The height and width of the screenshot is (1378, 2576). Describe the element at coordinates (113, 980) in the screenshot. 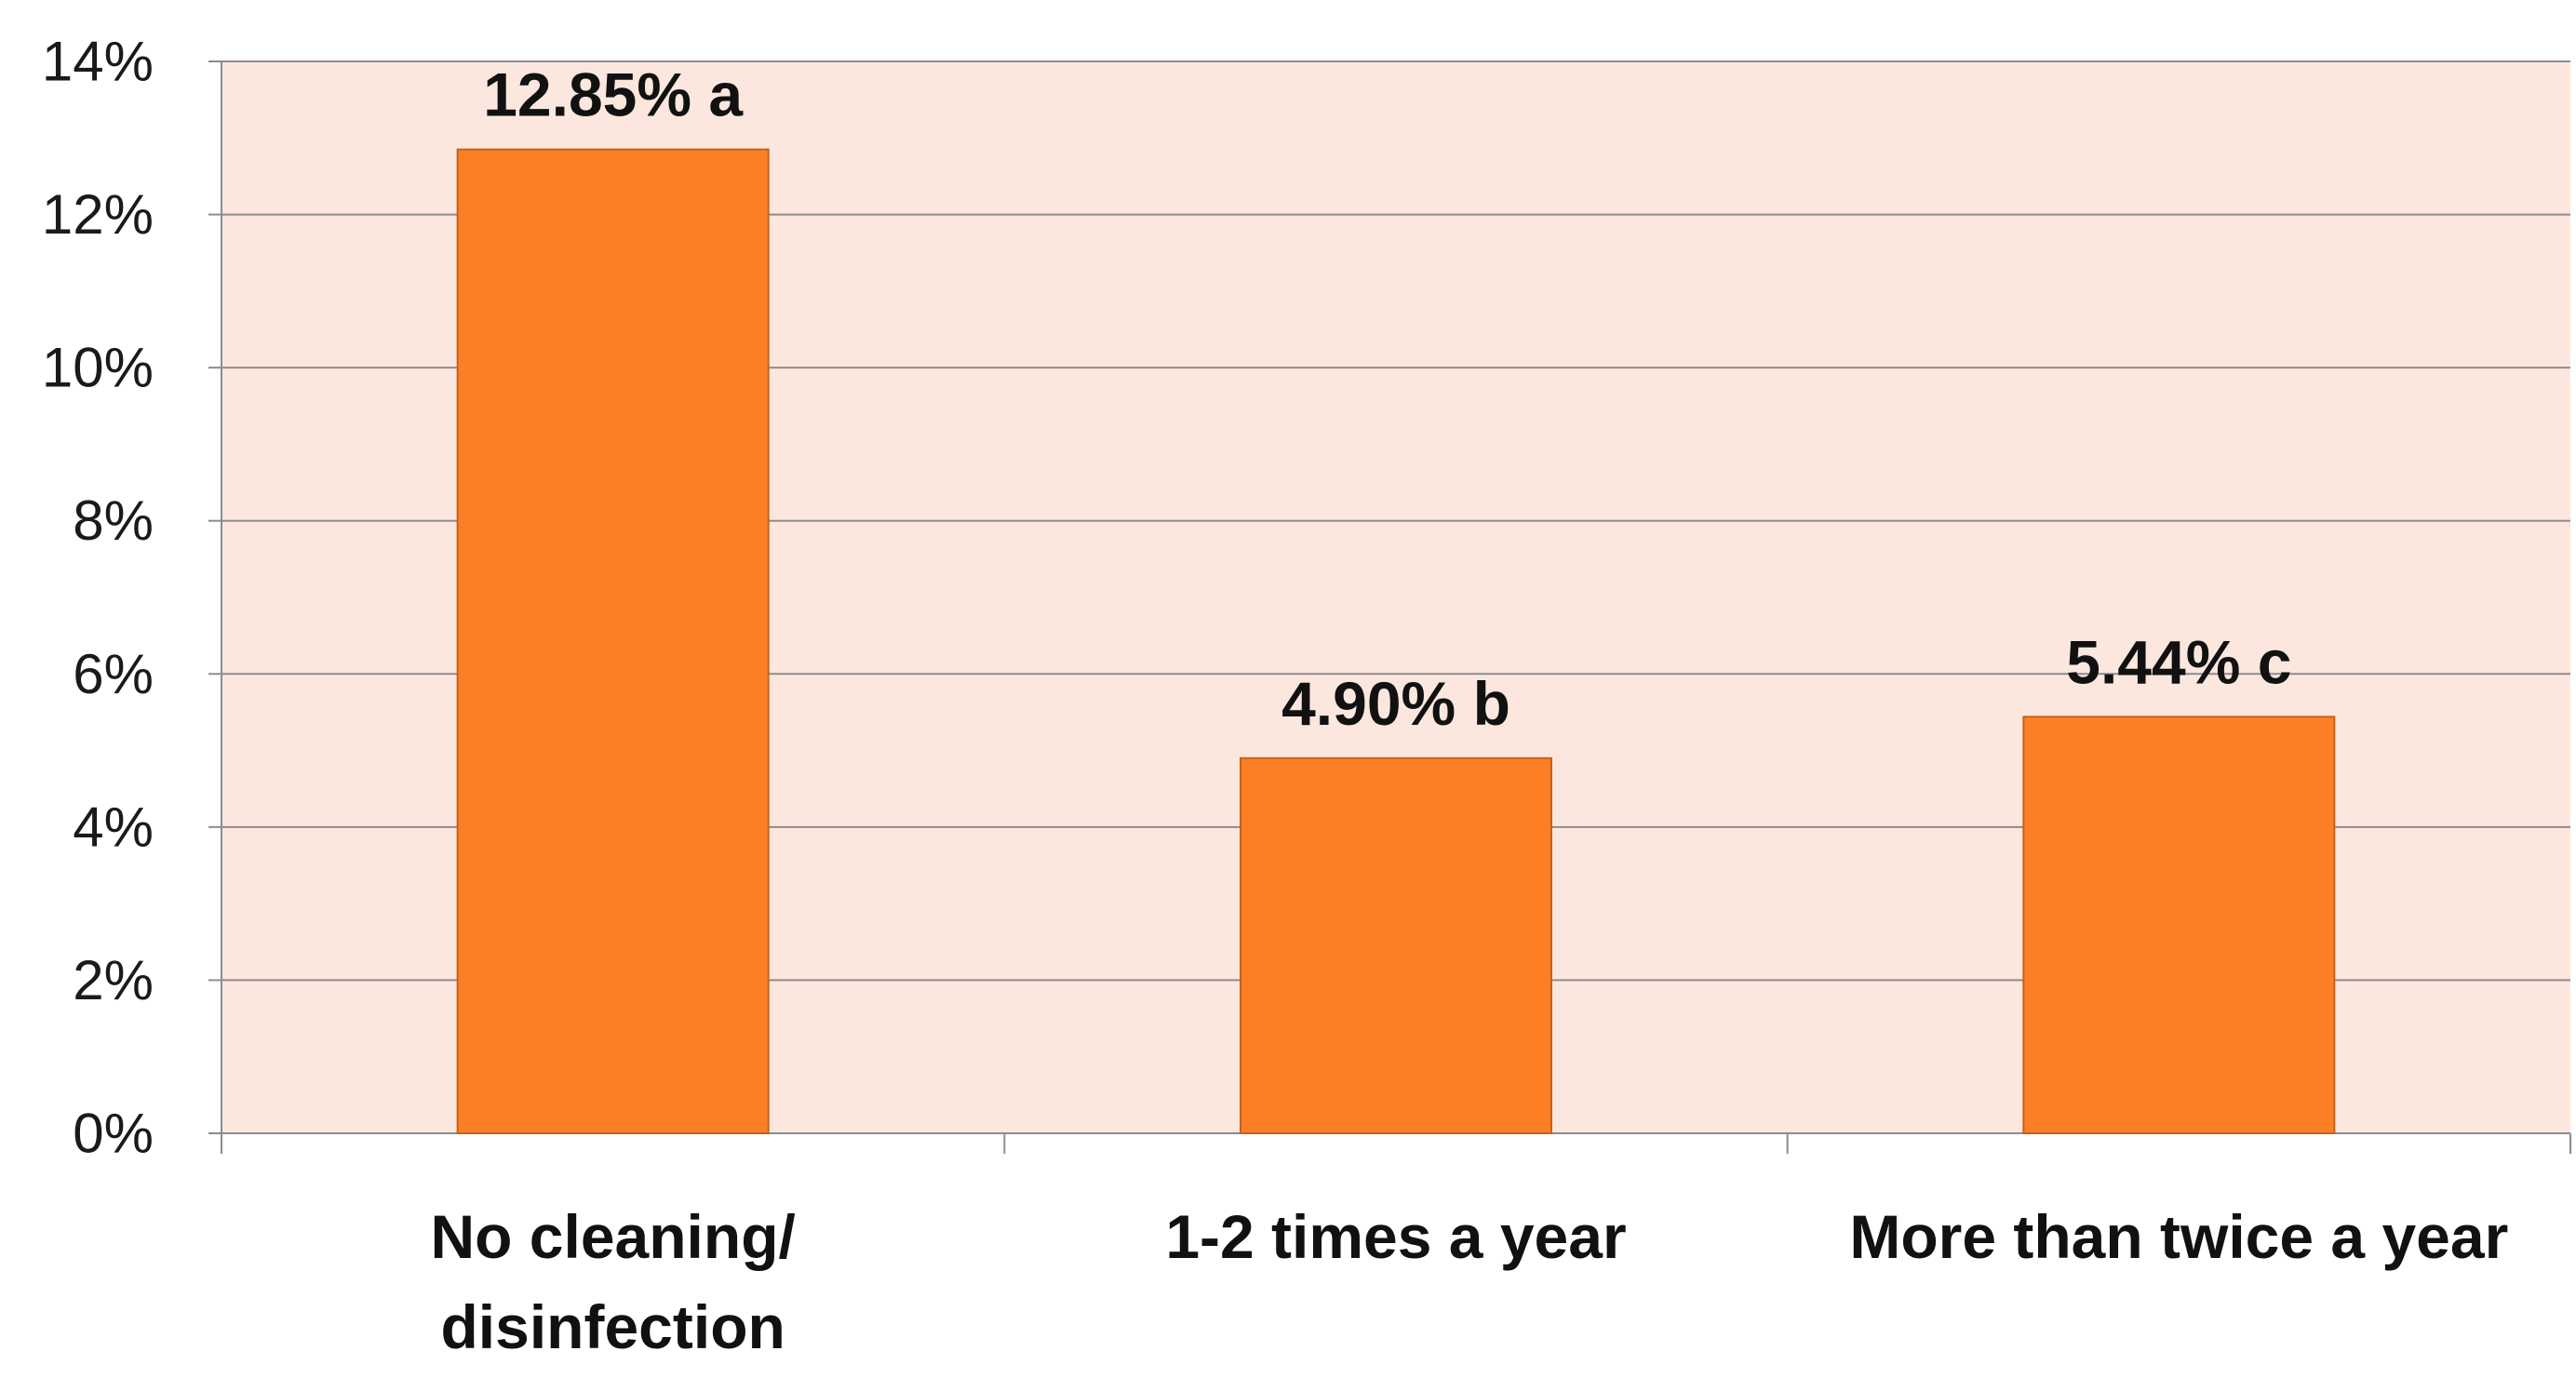

I see `y-tick-label: 2%` at that location.